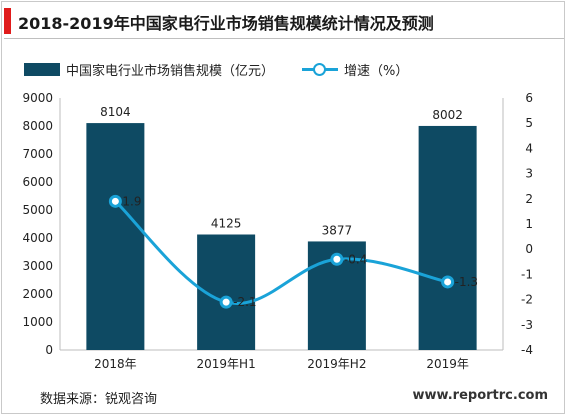 The height and width of the screenshot is (417, 568). What do you see at coordinates (336, 364) in the screenshot?
I see `x-tick-label: 2019年H2` at bounding box center [336, 364].